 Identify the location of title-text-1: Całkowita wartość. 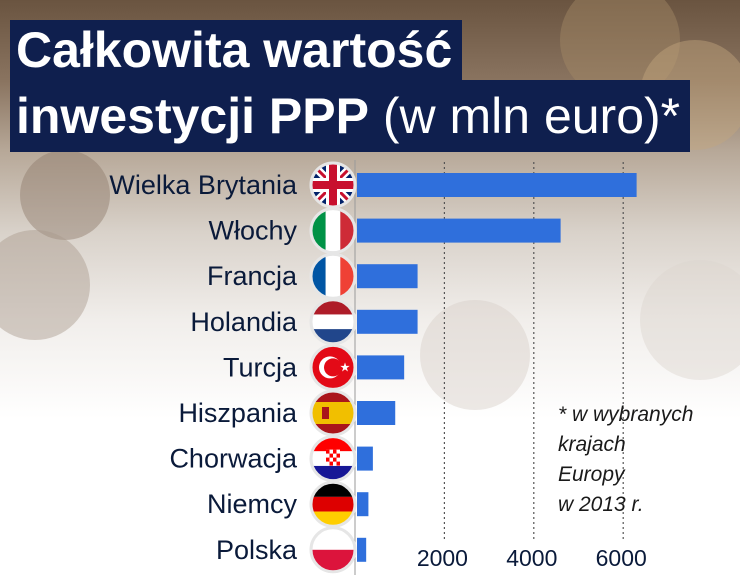
(234, 50).